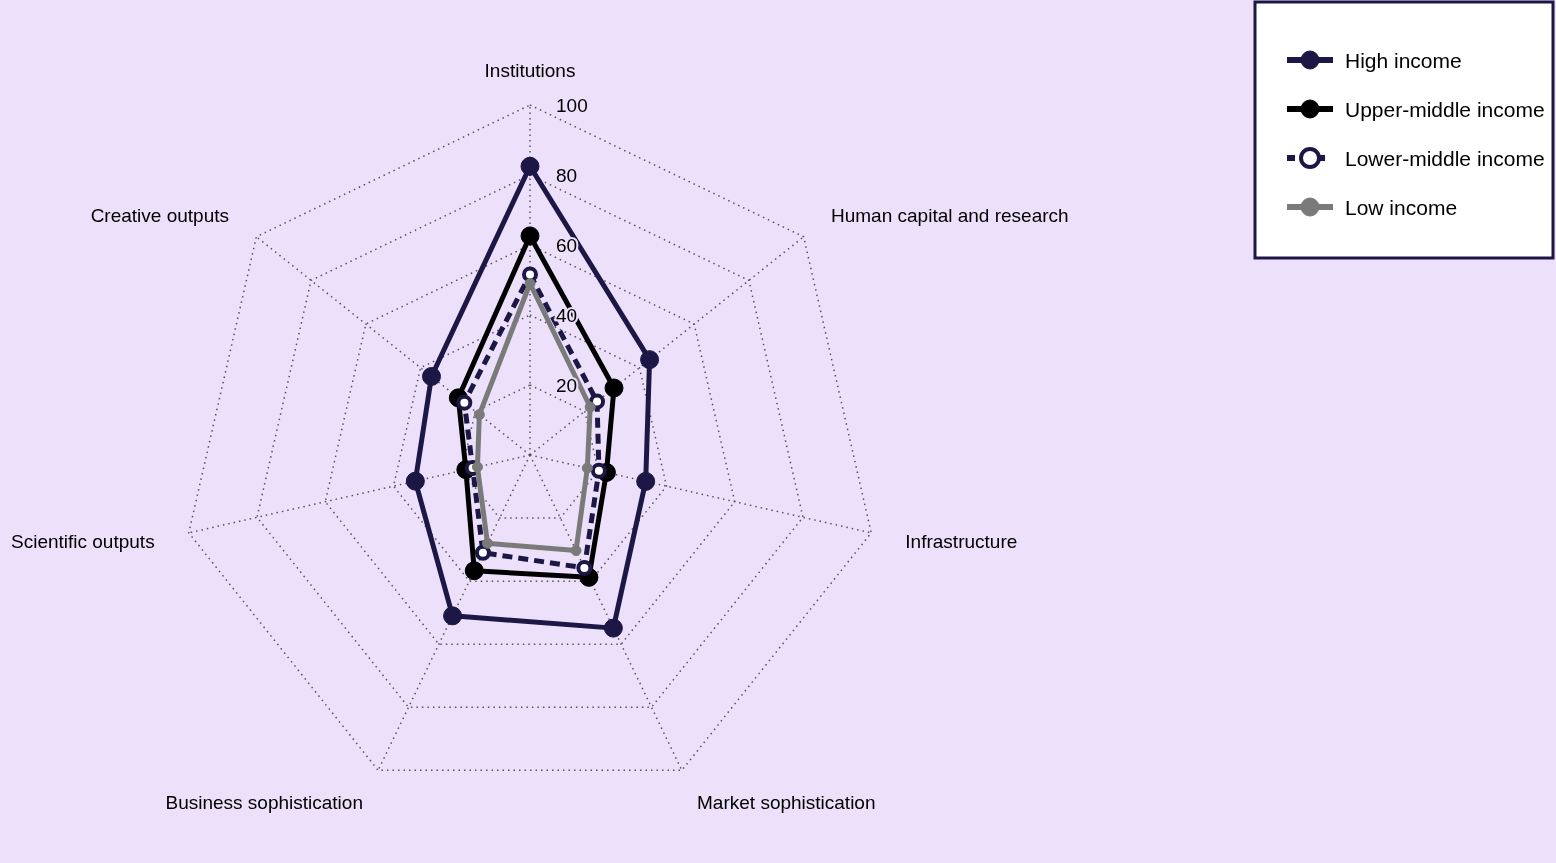 The width and height of the screenshot is (1556, 863). What do you see at coordinates (1403, 60) in the screenshot?
I see `legend-label: High income` at bounding box center [1403, 60].